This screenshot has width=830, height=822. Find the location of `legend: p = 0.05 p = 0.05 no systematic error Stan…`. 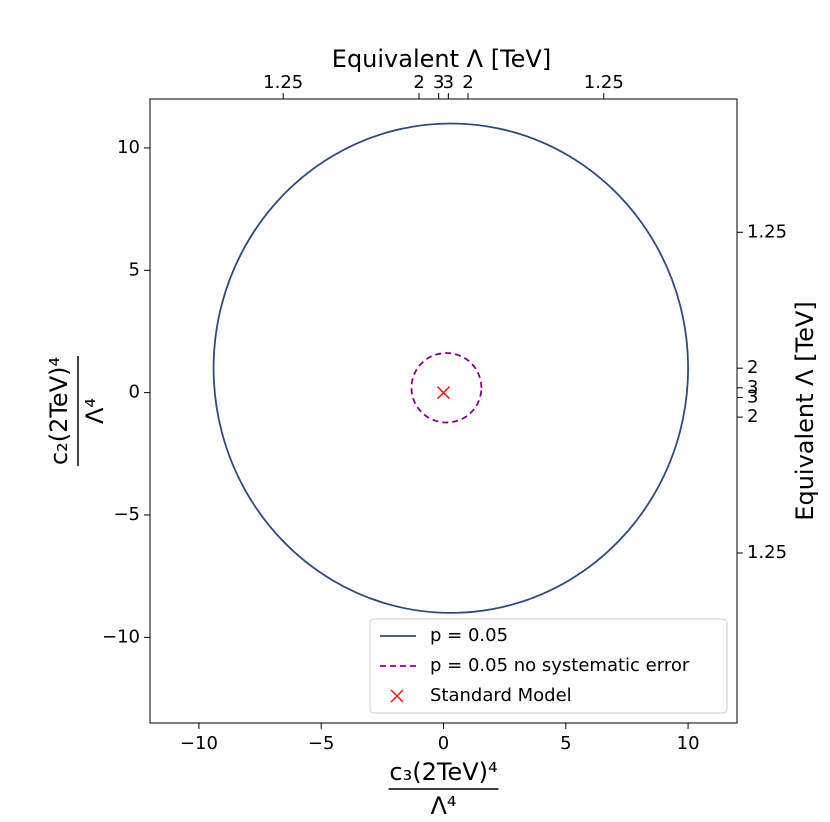

legend: p = 0.05 p = 0.05 no systematic error Stan… is located at coordinates (548, 666).